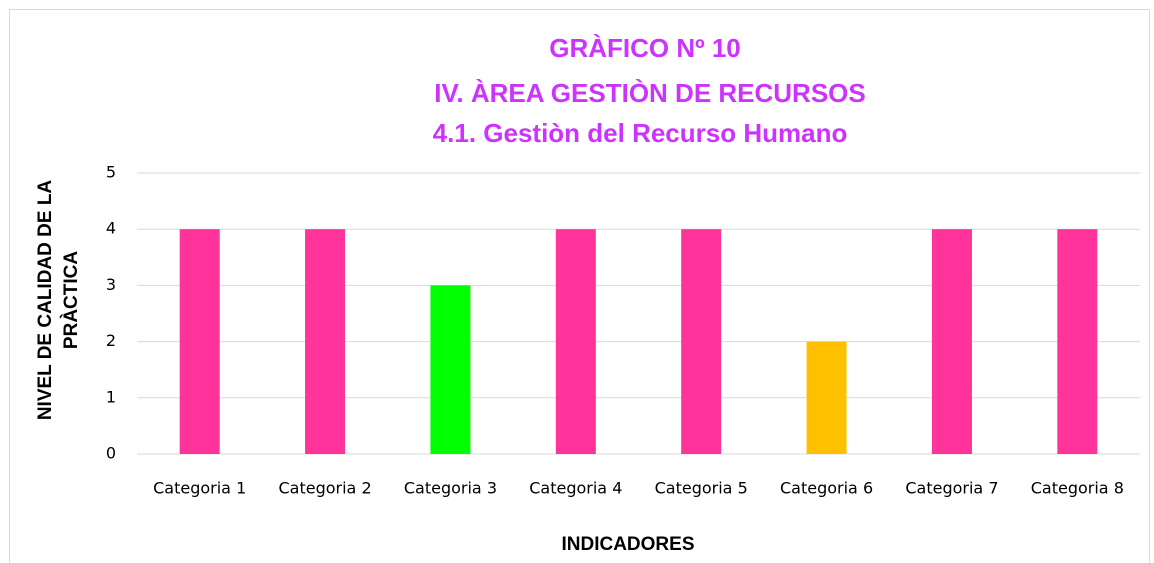 The height and width of the screenshot is (563, 1154). What do you see at coordinates (111, 284) in the screenshot?
I see `y-tick-label: 3` at bounding box center [111, 284].